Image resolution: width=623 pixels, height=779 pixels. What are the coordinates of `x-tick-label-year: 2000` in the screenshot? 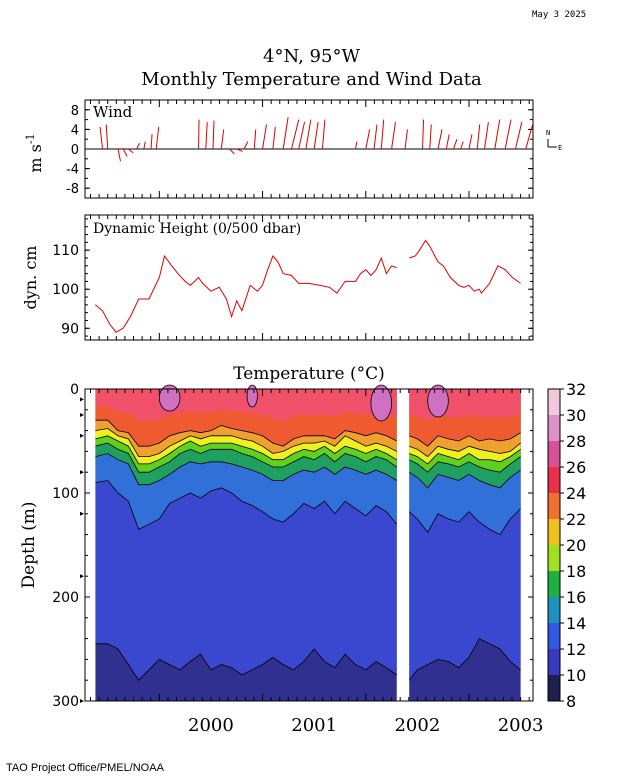 It's located at (211, 725).